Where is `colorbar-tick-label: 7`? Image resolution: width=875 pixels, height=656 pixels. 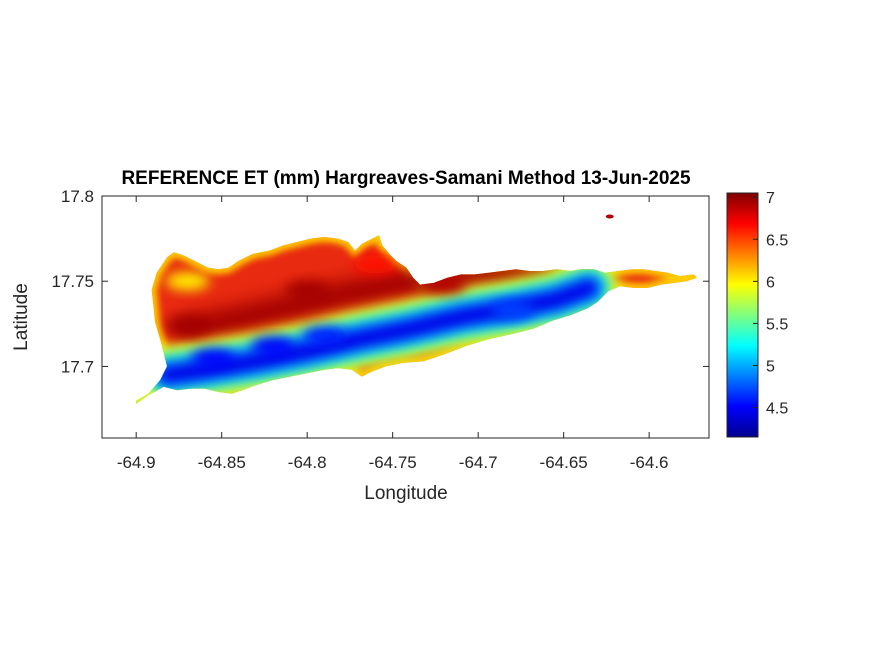 colorbar-tick-label: 7 is located at coordinates (770, 198).